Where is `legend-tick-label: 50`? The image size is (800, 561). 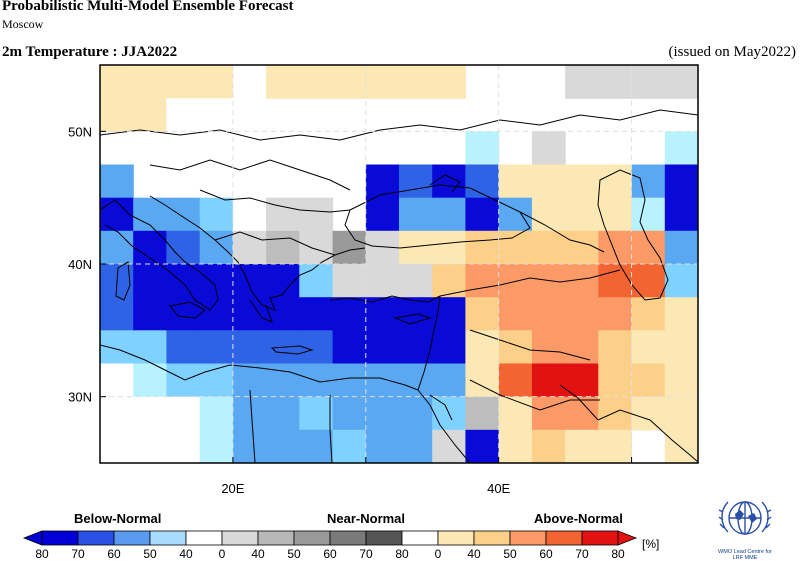 legend-tick-label: 50 is located at coordinates (294, 553).